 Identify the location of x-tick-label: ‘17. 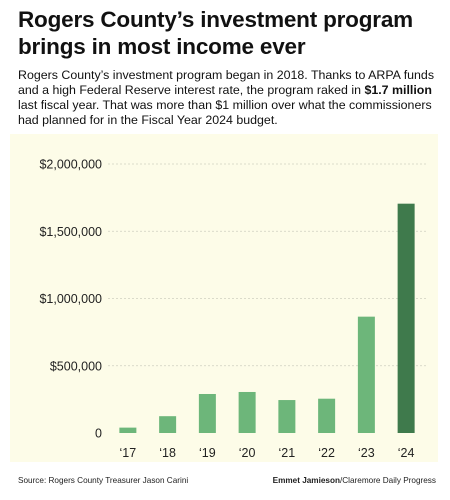
(128, 453).